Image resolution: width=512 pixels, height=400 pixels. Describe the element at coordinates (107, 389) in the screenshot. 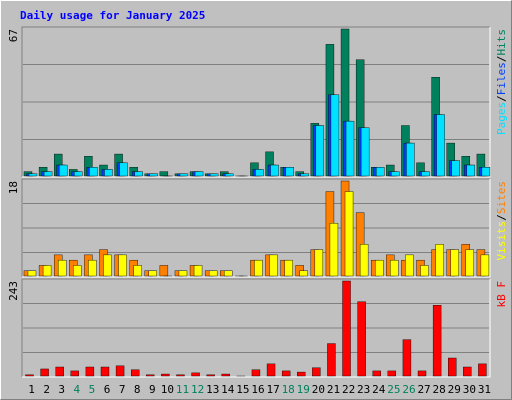

I see `x-tick-label: 6` at that location.